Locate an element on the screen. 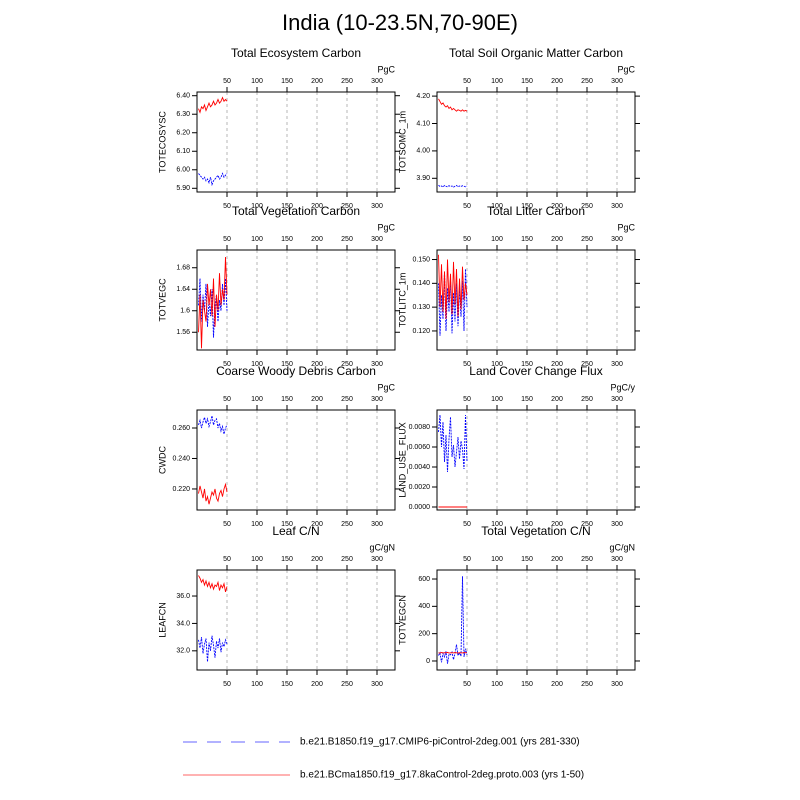  units-label: PgC/y is located at coordinates (622, 387).